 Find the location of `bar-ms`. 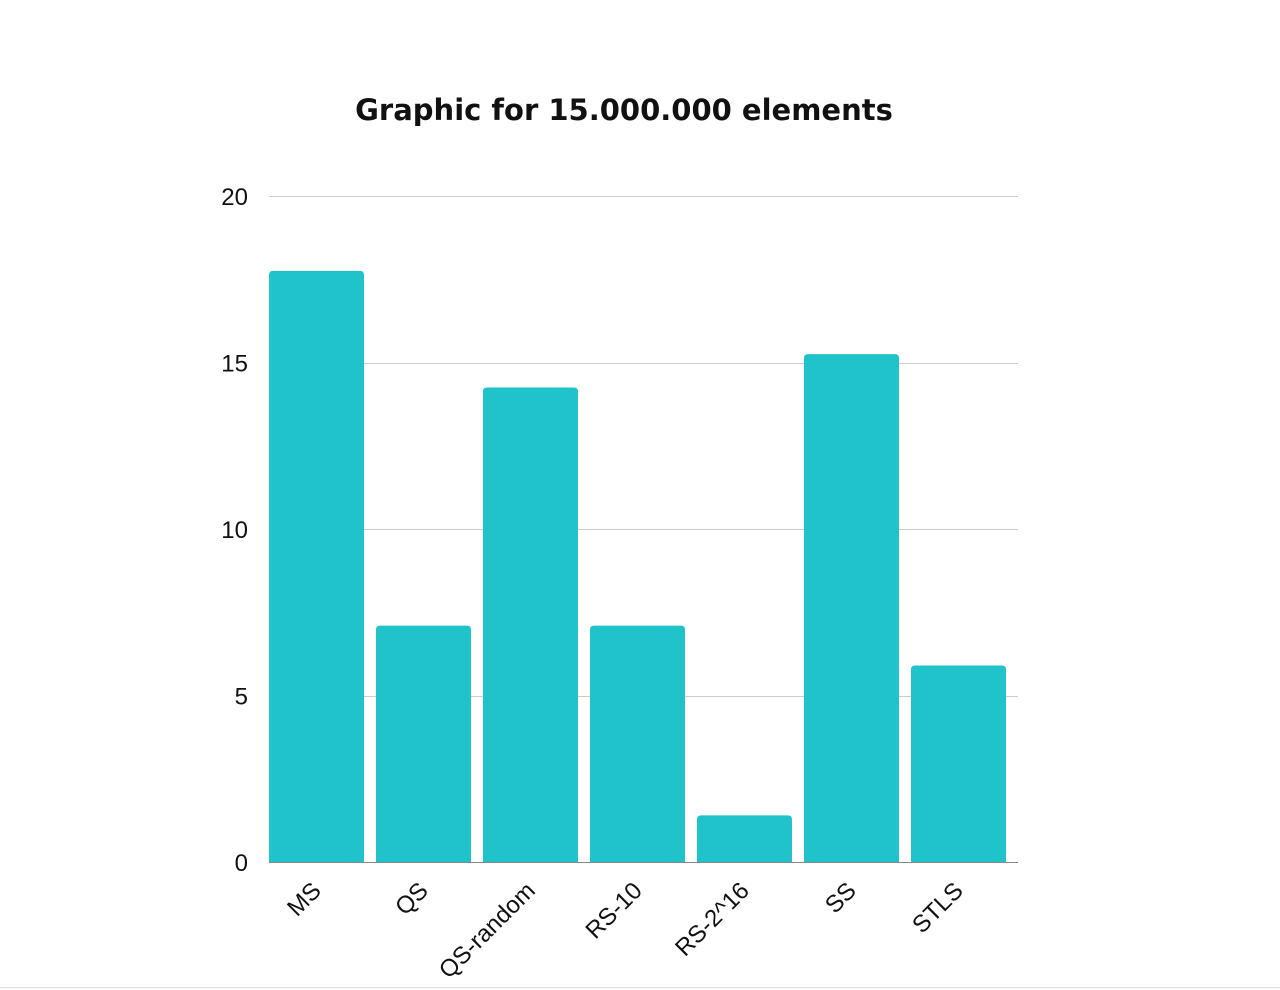

bar-ms is located at coordinates (316, 566).